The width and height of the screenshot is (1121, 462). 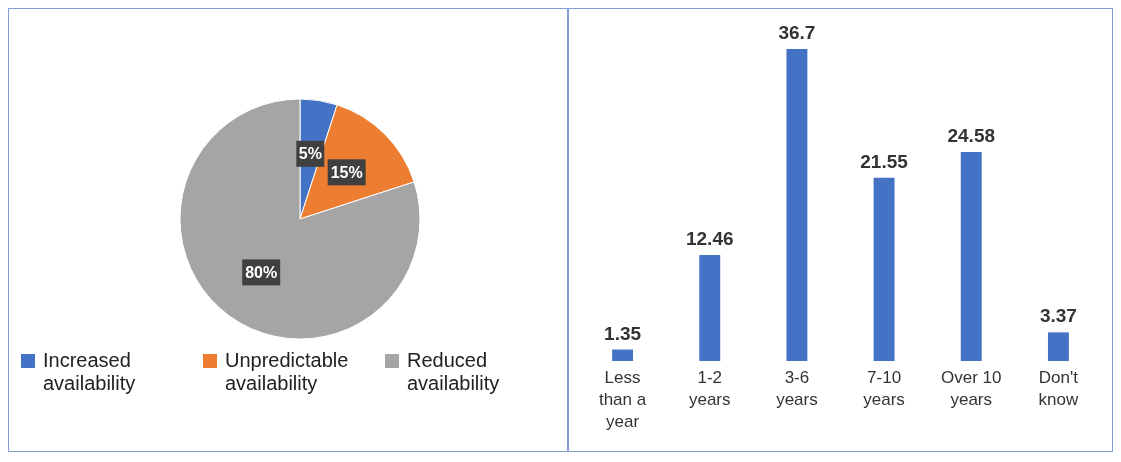 I want to click on data-label: 5%, so click(x=310, y=154).